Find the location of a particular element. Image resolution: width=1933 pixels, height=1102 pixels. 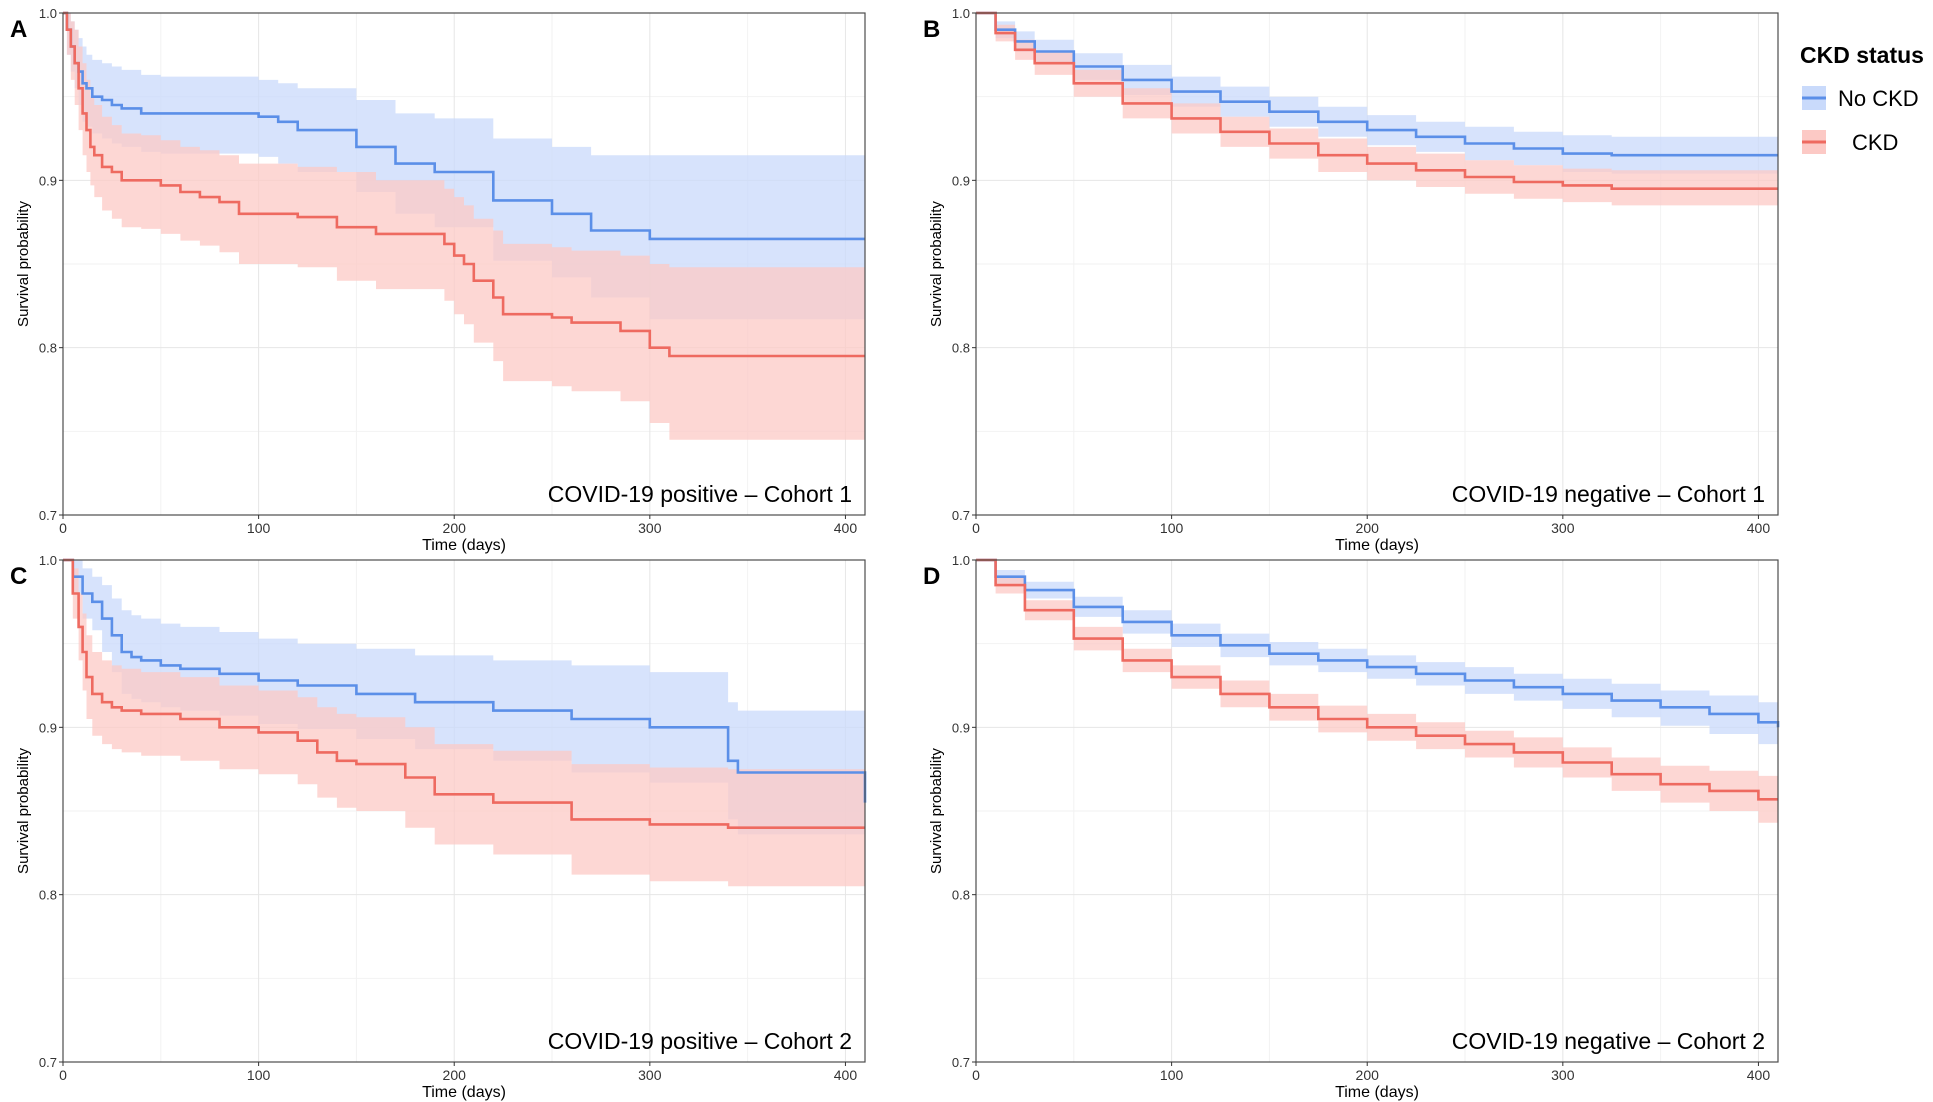

panel-label-b: B is located at coordinates (931, 29).